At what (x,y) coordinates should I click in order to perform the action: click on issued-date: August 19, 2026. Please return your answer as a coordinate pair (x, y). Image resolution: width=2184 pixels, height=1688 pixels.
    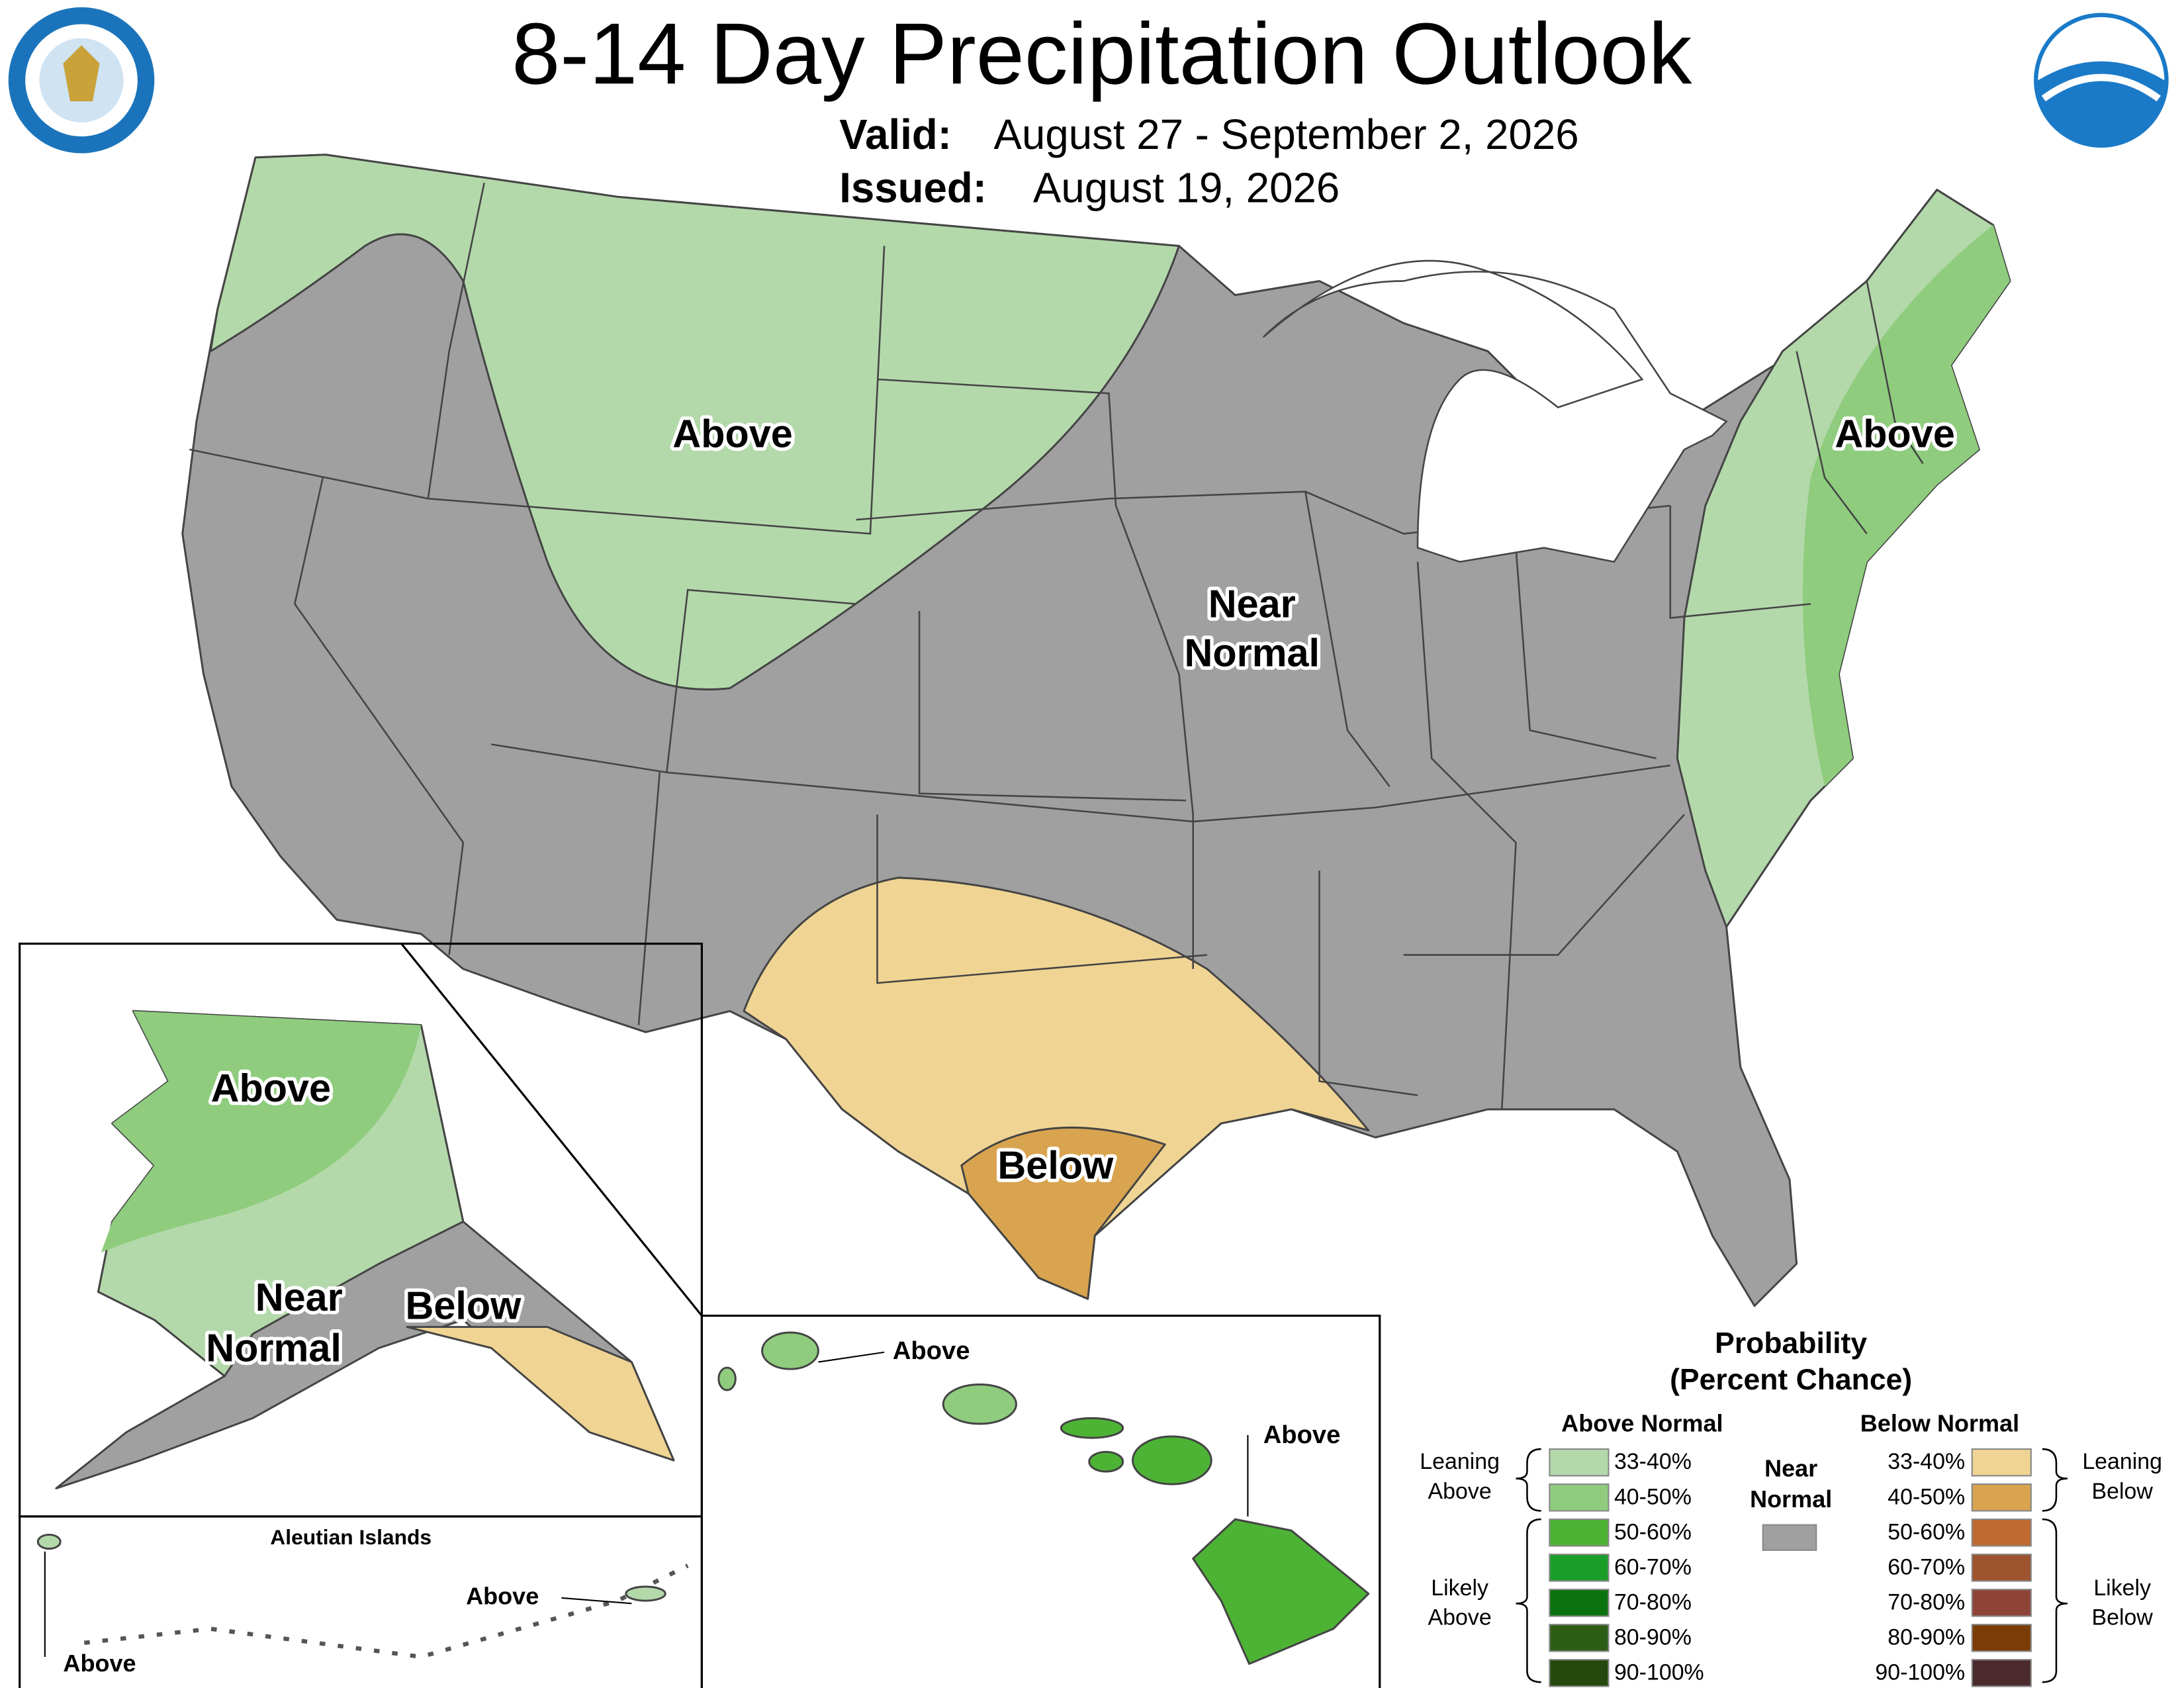
    Looking at the image, I should click on (1186, 188).